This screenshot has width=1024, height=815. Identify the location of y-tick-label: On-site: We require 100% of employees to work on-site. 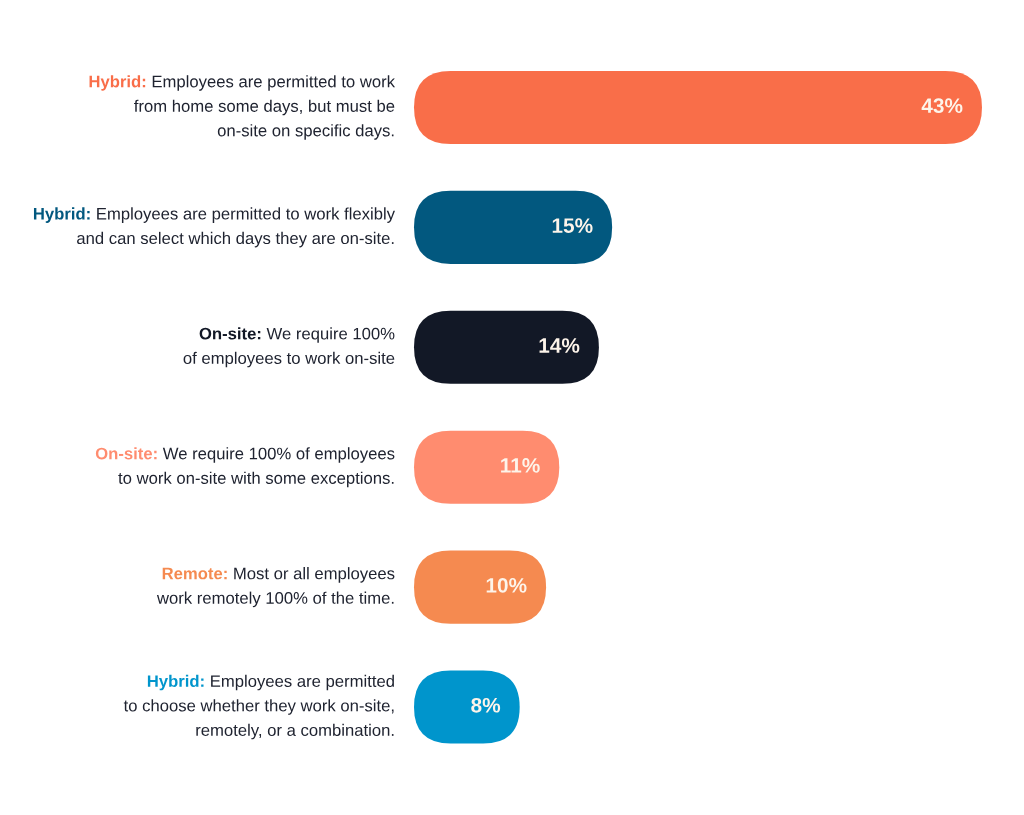
(289, 347).